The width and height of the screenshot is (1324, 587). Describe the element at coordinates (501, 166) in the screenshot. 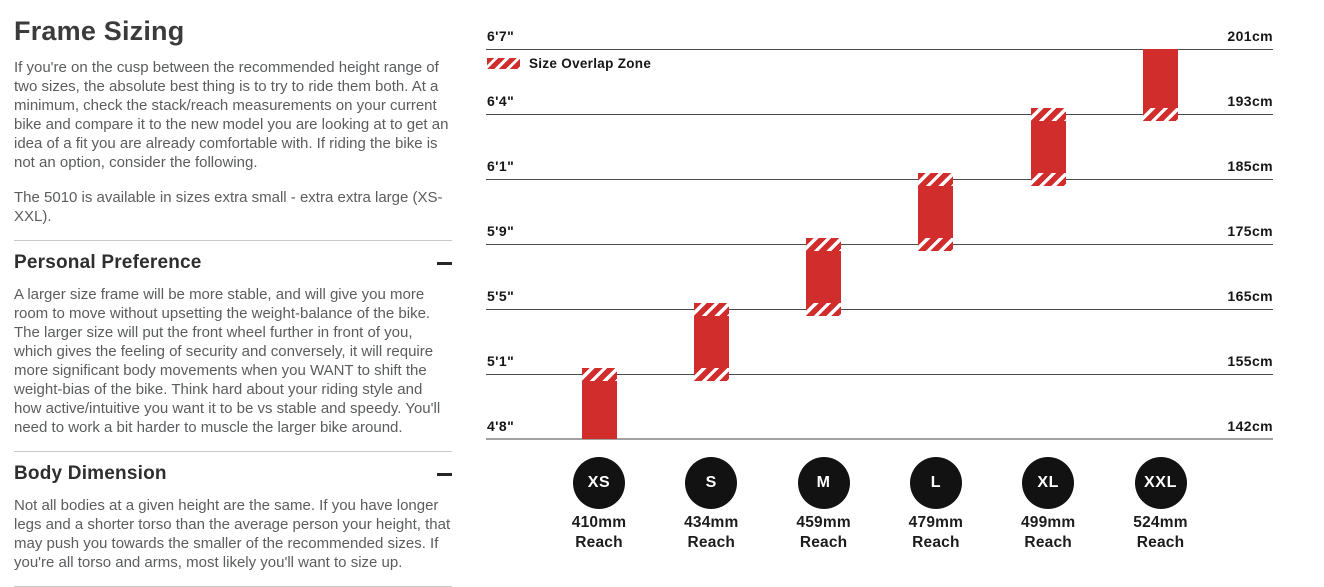

I see `height-label-ft: 6'1"` at that location.